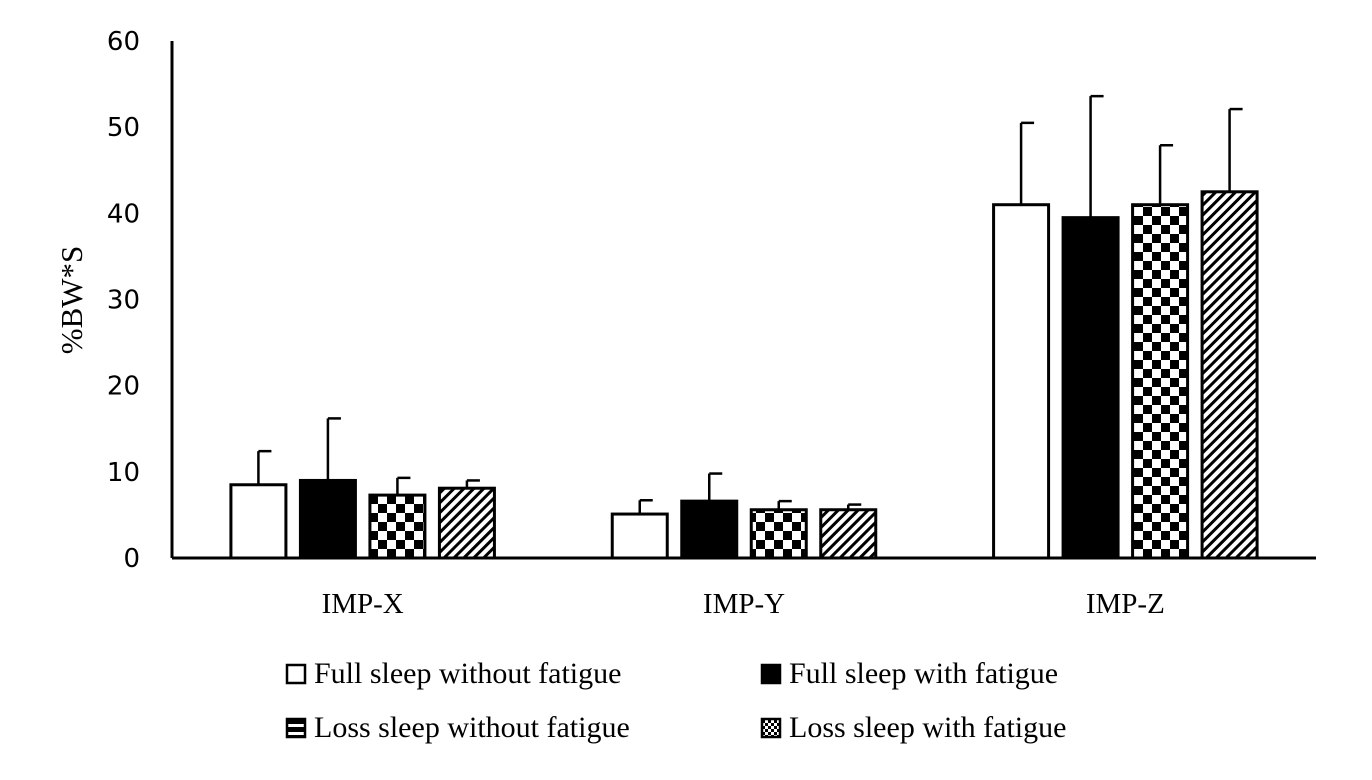 Image resolution: width=1372 pixels, height=780 pixels. I want to click on y-tick-label: 30, so click(123, 301).